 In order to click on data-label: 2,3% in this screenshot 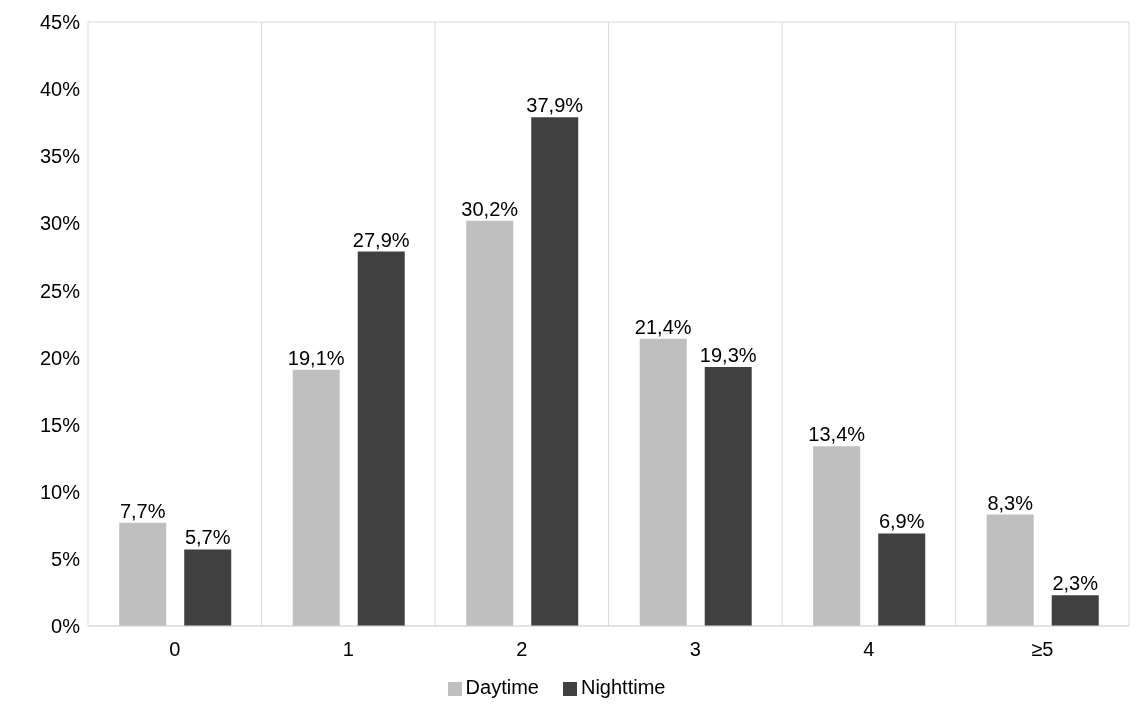, I will do `click(1075, 583)`.